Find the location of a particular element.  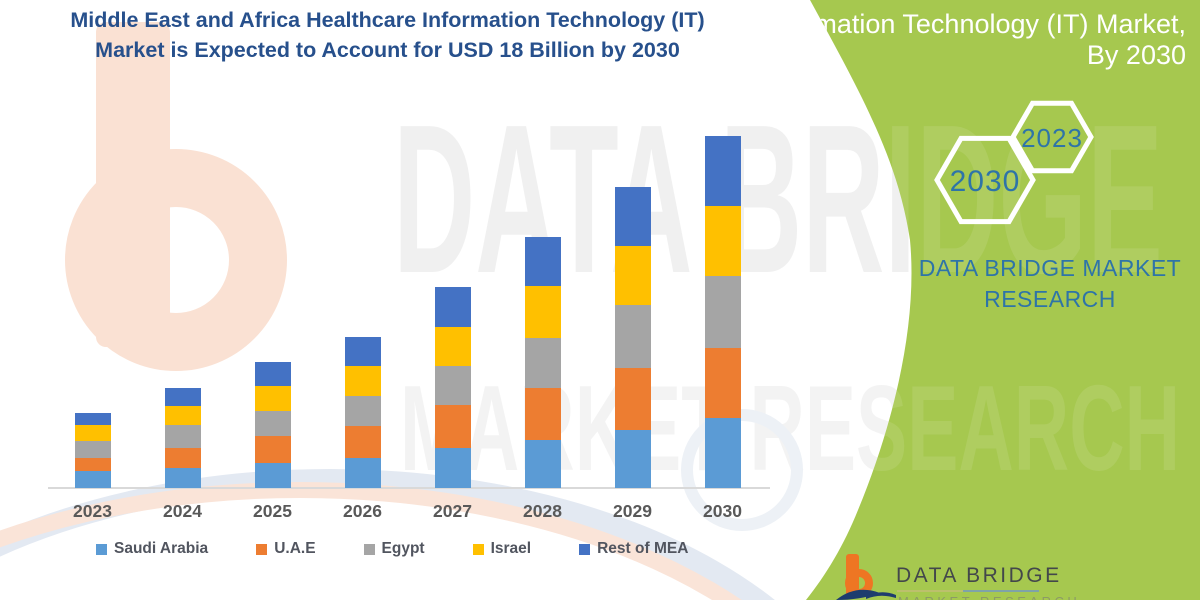

logo-b-icon is located at coordinates (866, 577).